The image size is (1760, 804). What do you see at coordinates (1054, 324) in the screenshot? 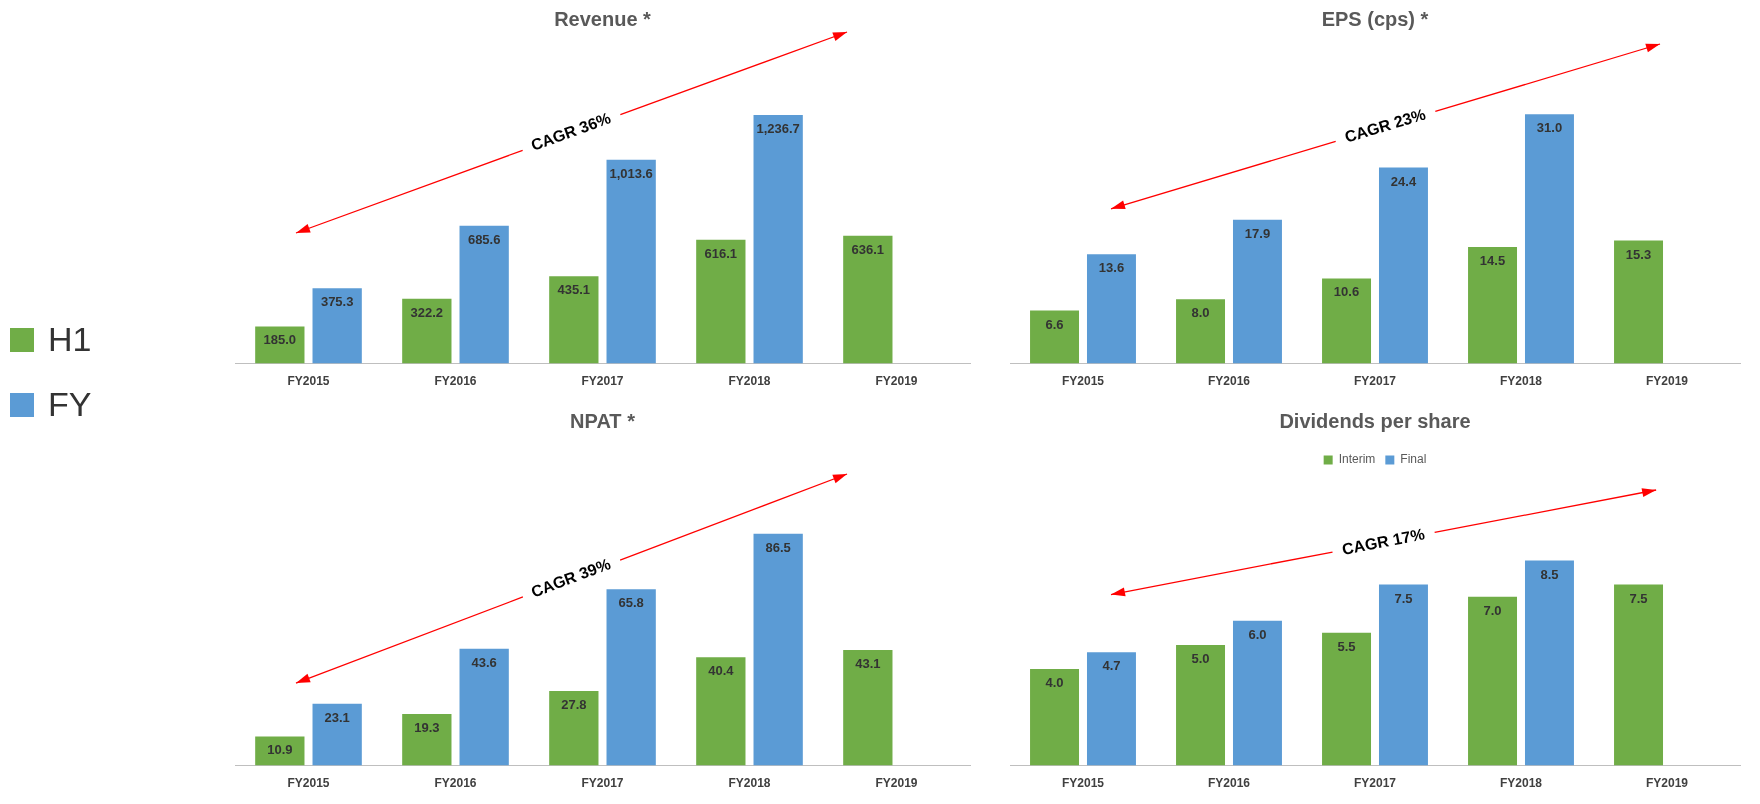
I see `data-label: 6.6` at bounding box center [1054, 324].